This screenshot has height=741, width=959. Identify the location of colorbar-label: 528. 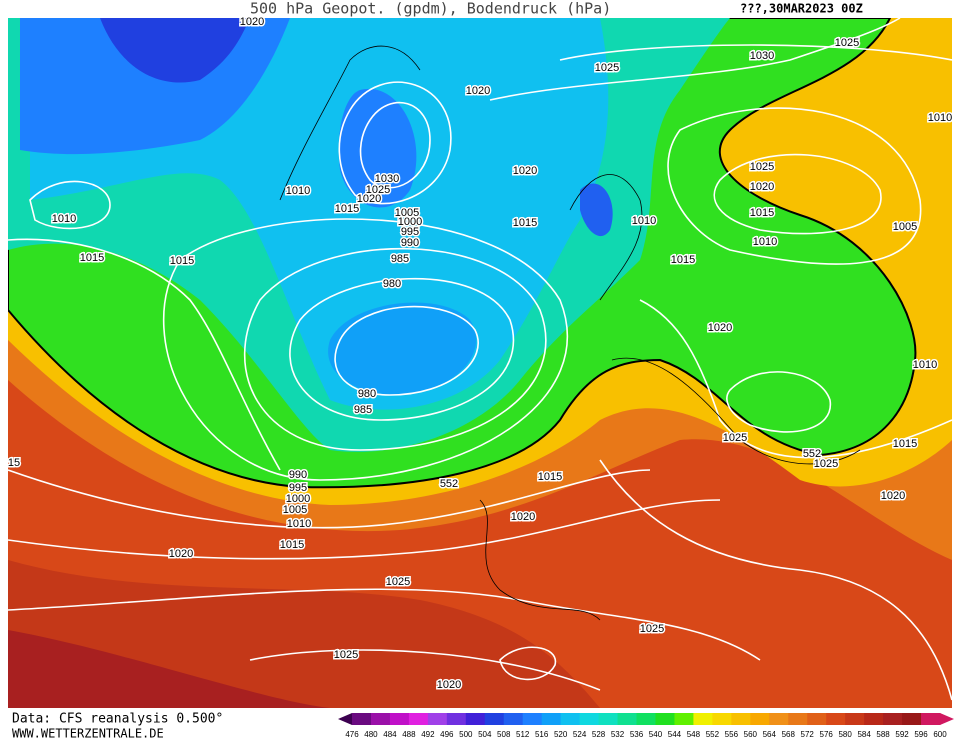
(599, 734).